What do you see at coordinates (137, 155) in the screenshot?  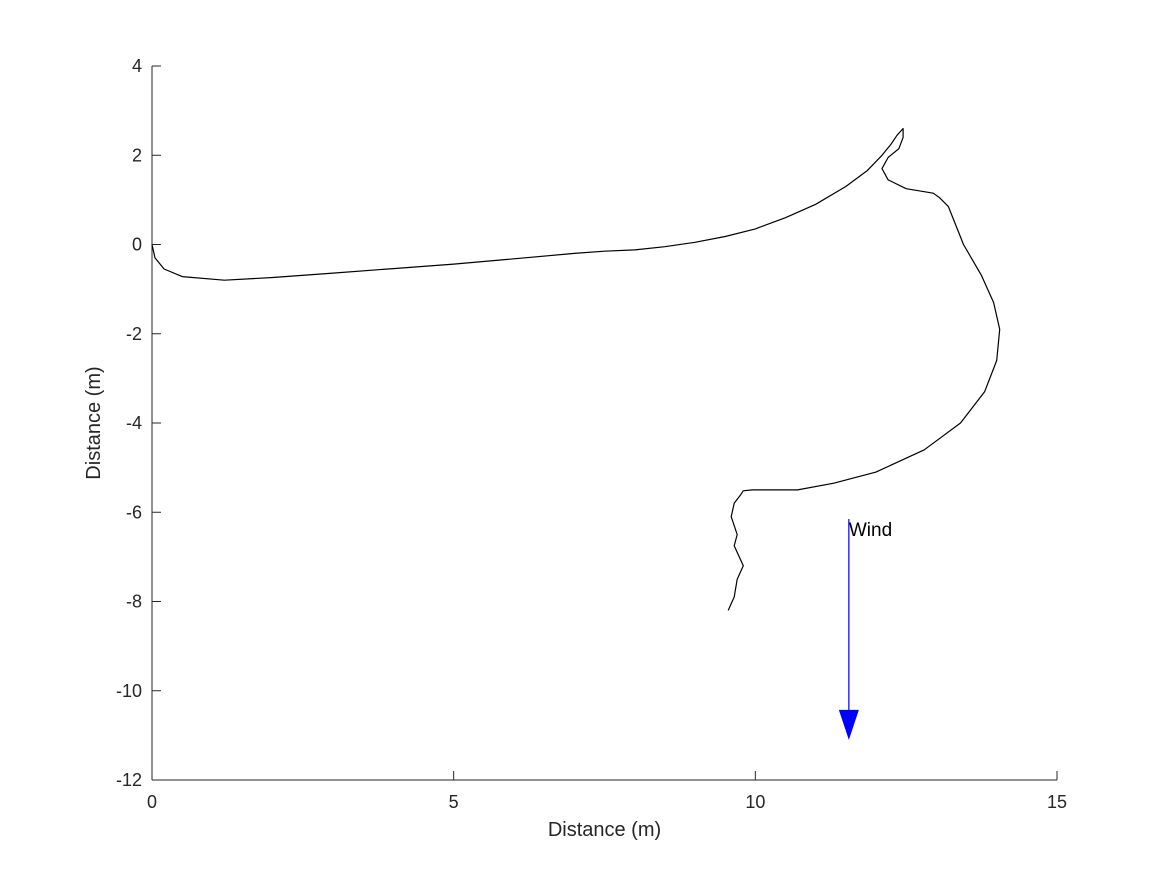 I see `y-tick-label: 2` at bounding box center [137, 155].